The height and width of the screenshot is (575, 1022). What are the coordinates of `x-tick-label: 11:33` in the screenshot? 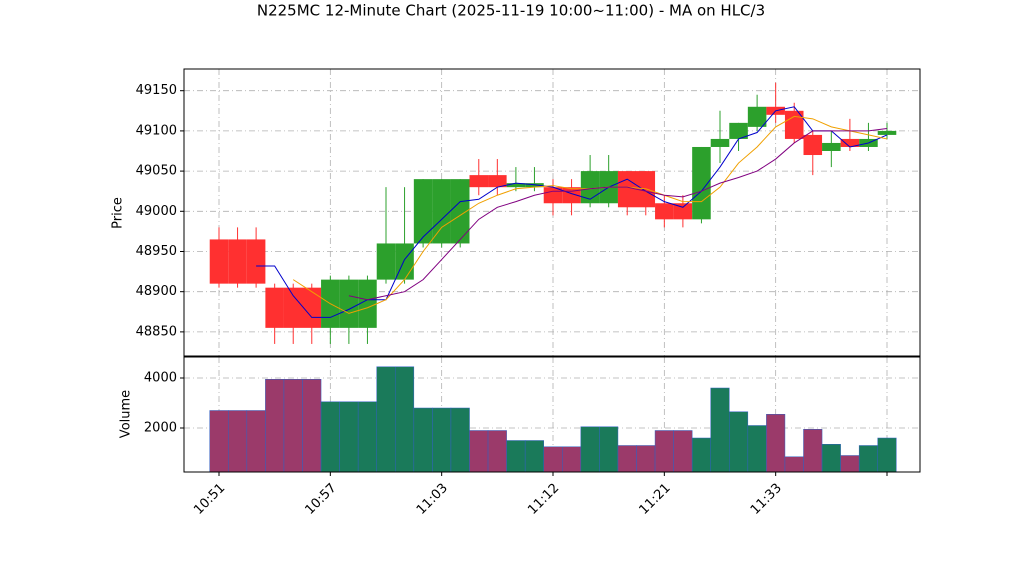 It's located at (766, 499).